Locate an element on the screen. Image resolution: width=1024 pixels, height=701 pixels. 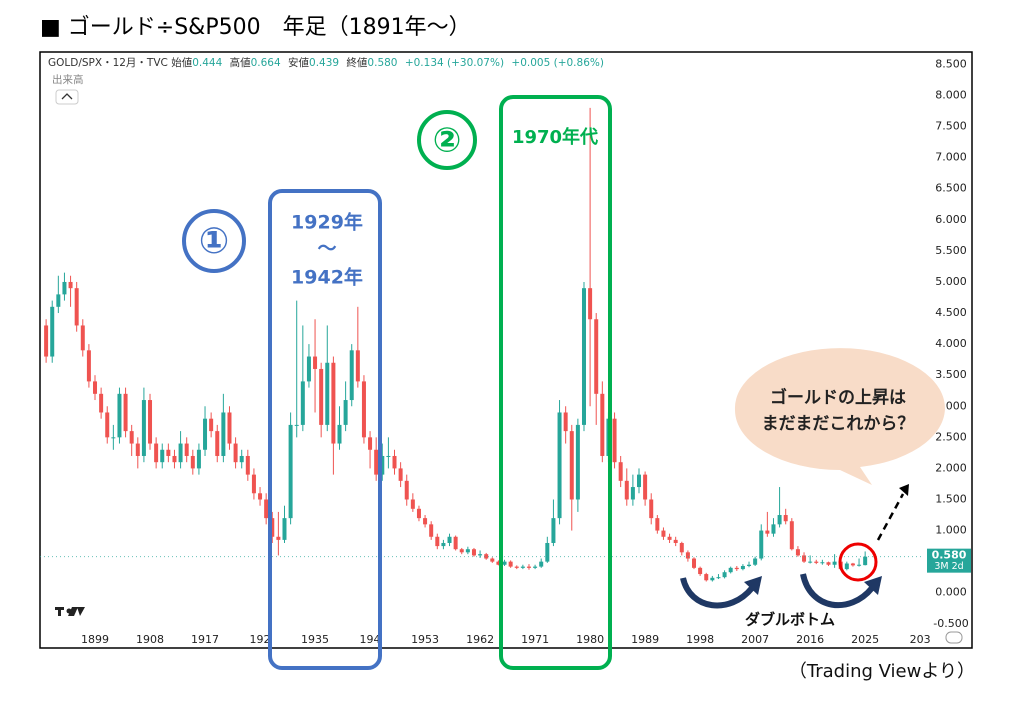
y-tick-label: 3.500 is located at coordinates (951, 374).